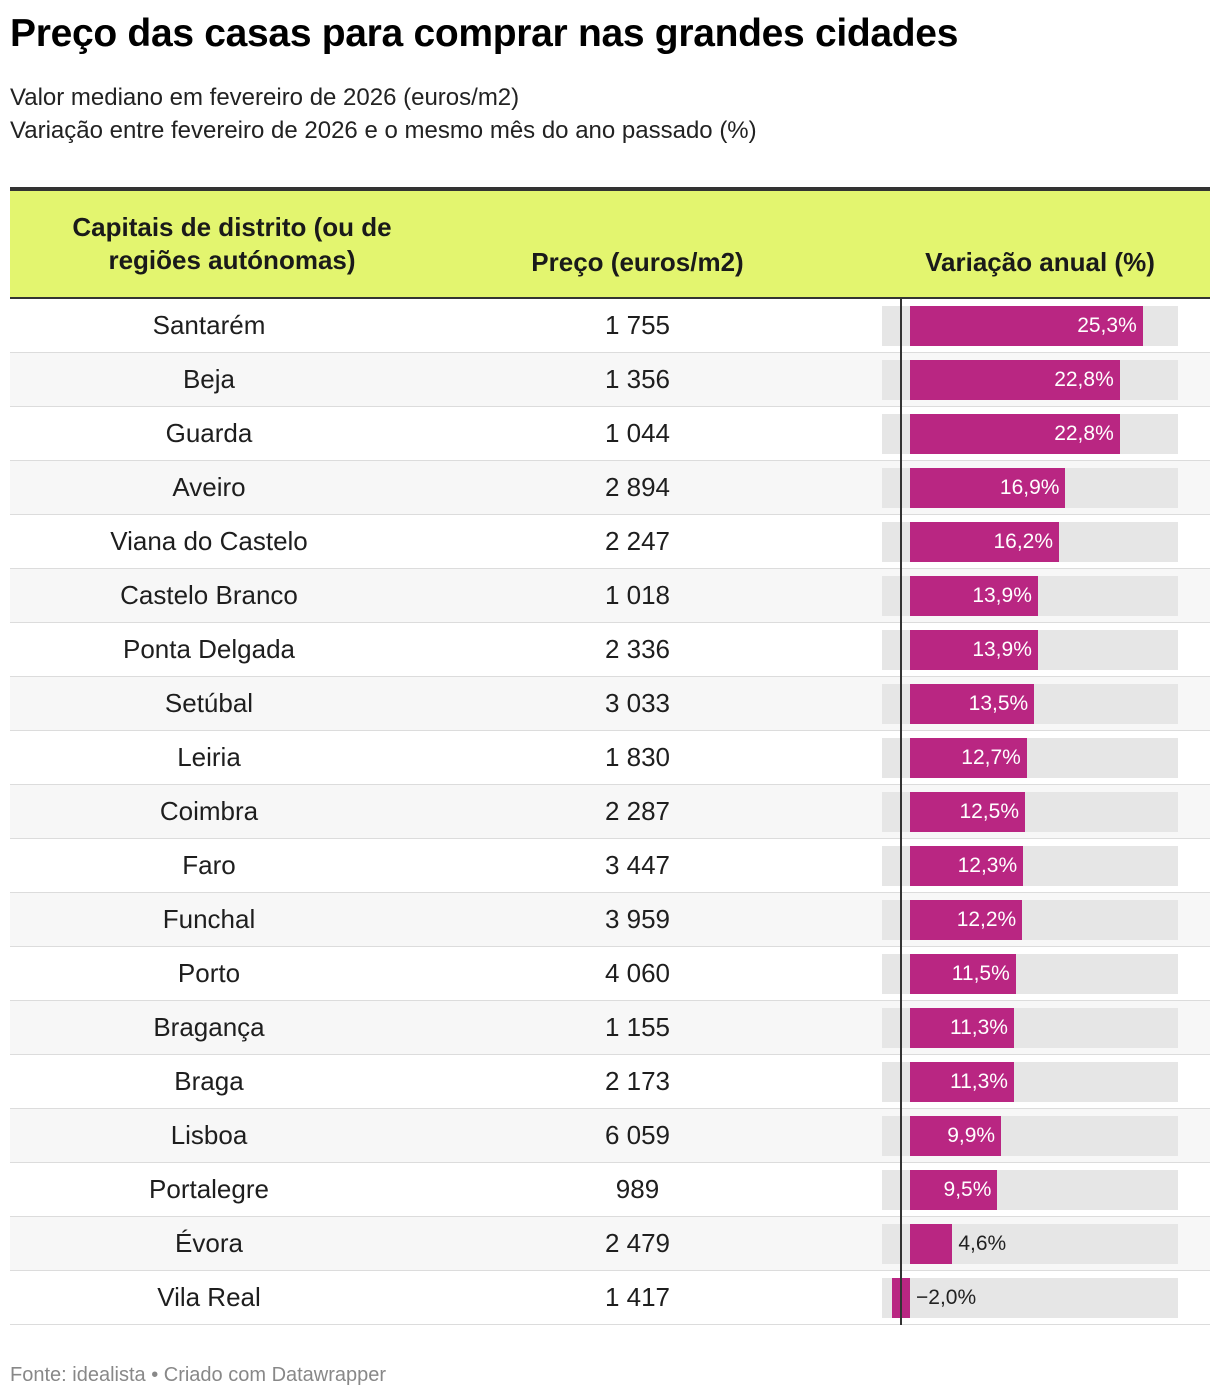  I want to click on variation-bar-track: 9,5%, so click(1030, 1190).